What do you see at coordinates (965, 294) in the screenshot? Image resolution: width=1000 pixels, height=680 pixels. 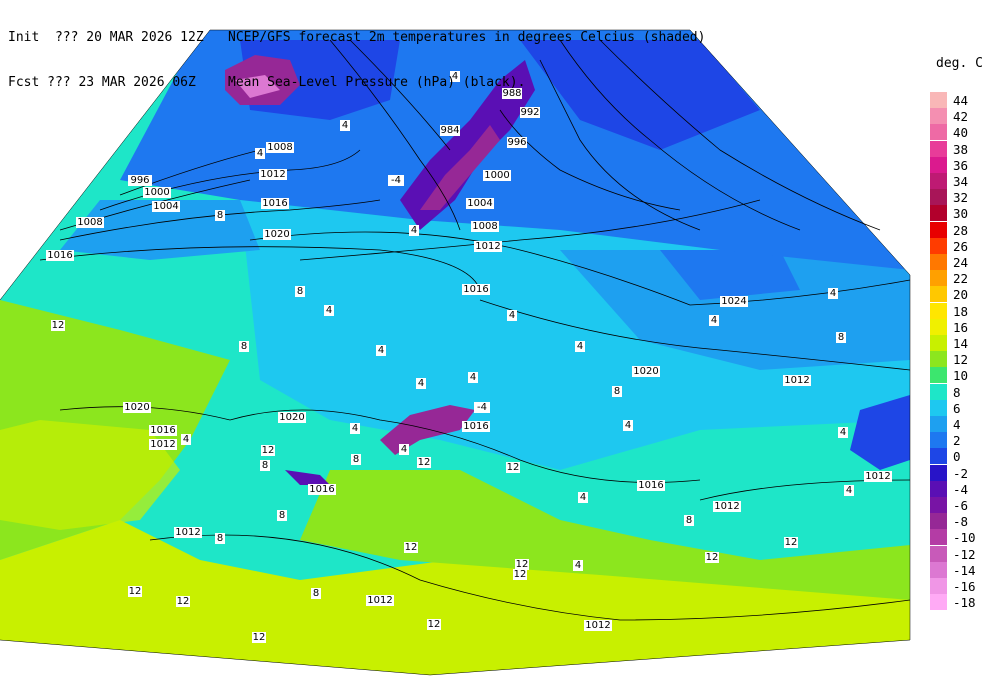 I see `legend-entry: 20` at bounding box center [965, 294].